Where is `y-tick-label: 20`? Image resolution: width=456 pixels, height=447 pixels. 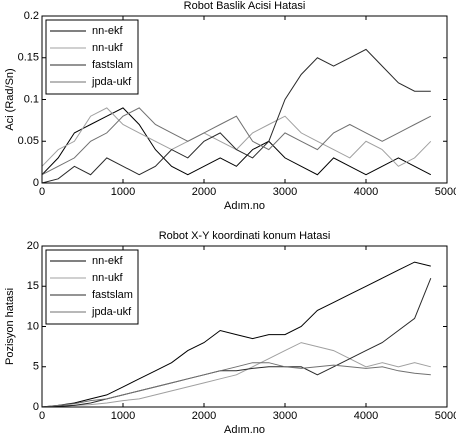
y-tick-label: 20 is located at coordinates (33, 246).